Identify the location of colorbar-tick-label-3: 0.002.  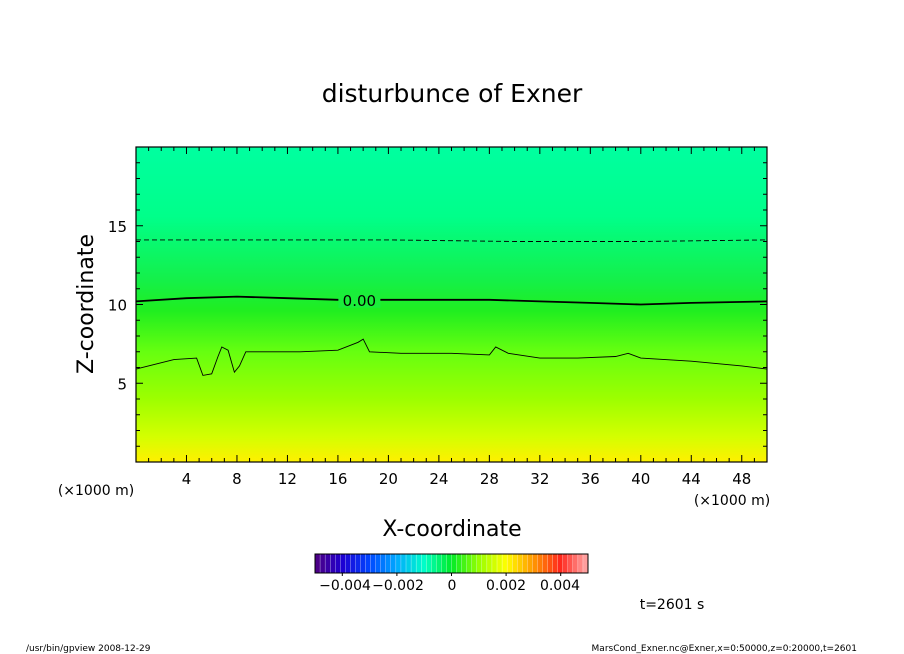
(506, 586).